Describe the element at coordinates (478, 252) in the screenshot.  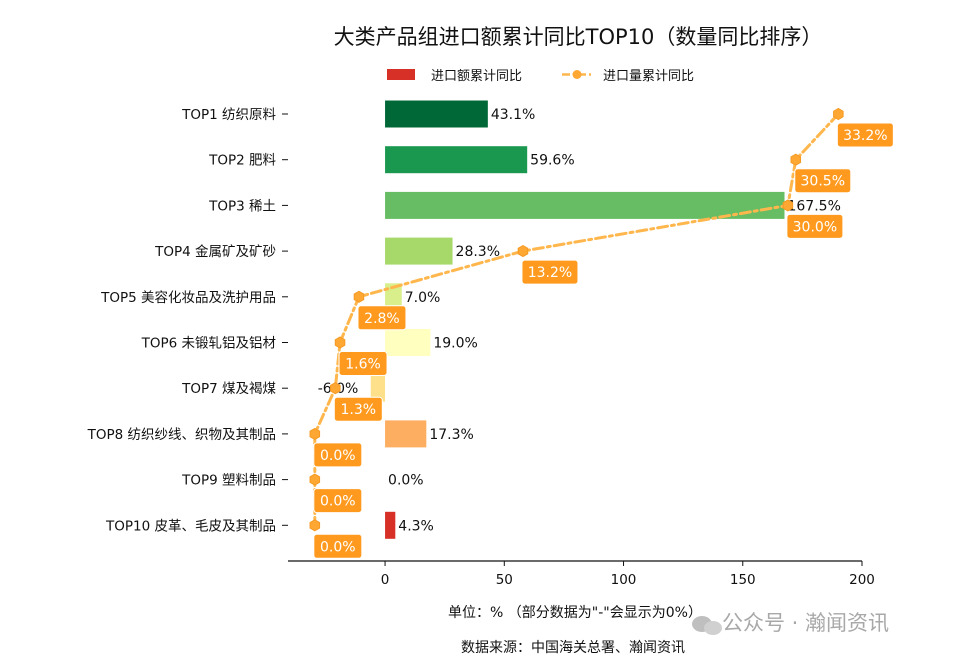
I see `bar-value-label: 28.3%` at that location.